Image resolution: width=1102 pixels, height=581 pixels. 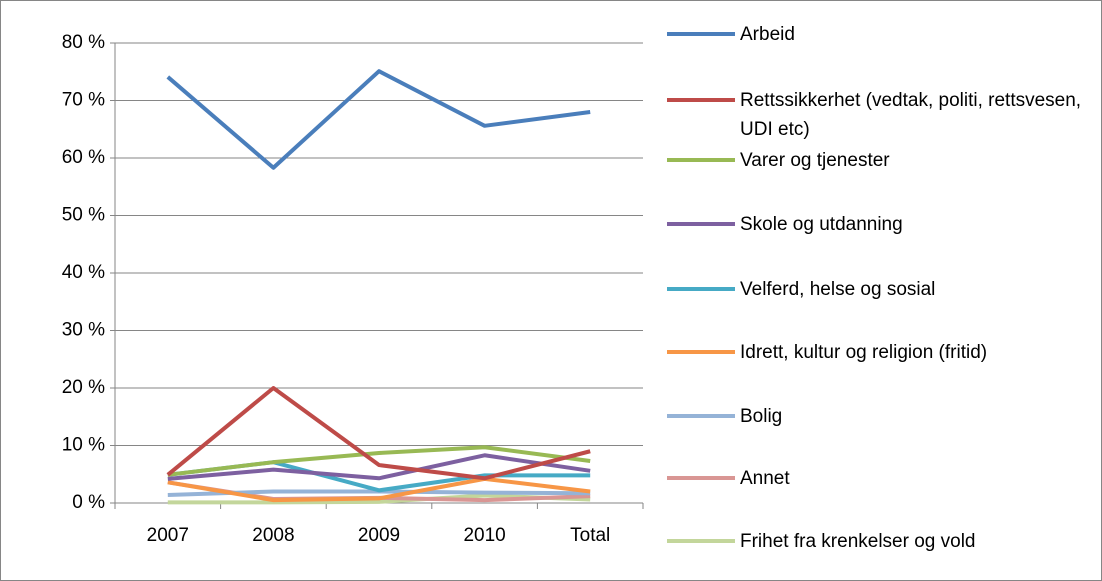 I want to click on y-tick-label: 50 %, so click(x=83, y=215).